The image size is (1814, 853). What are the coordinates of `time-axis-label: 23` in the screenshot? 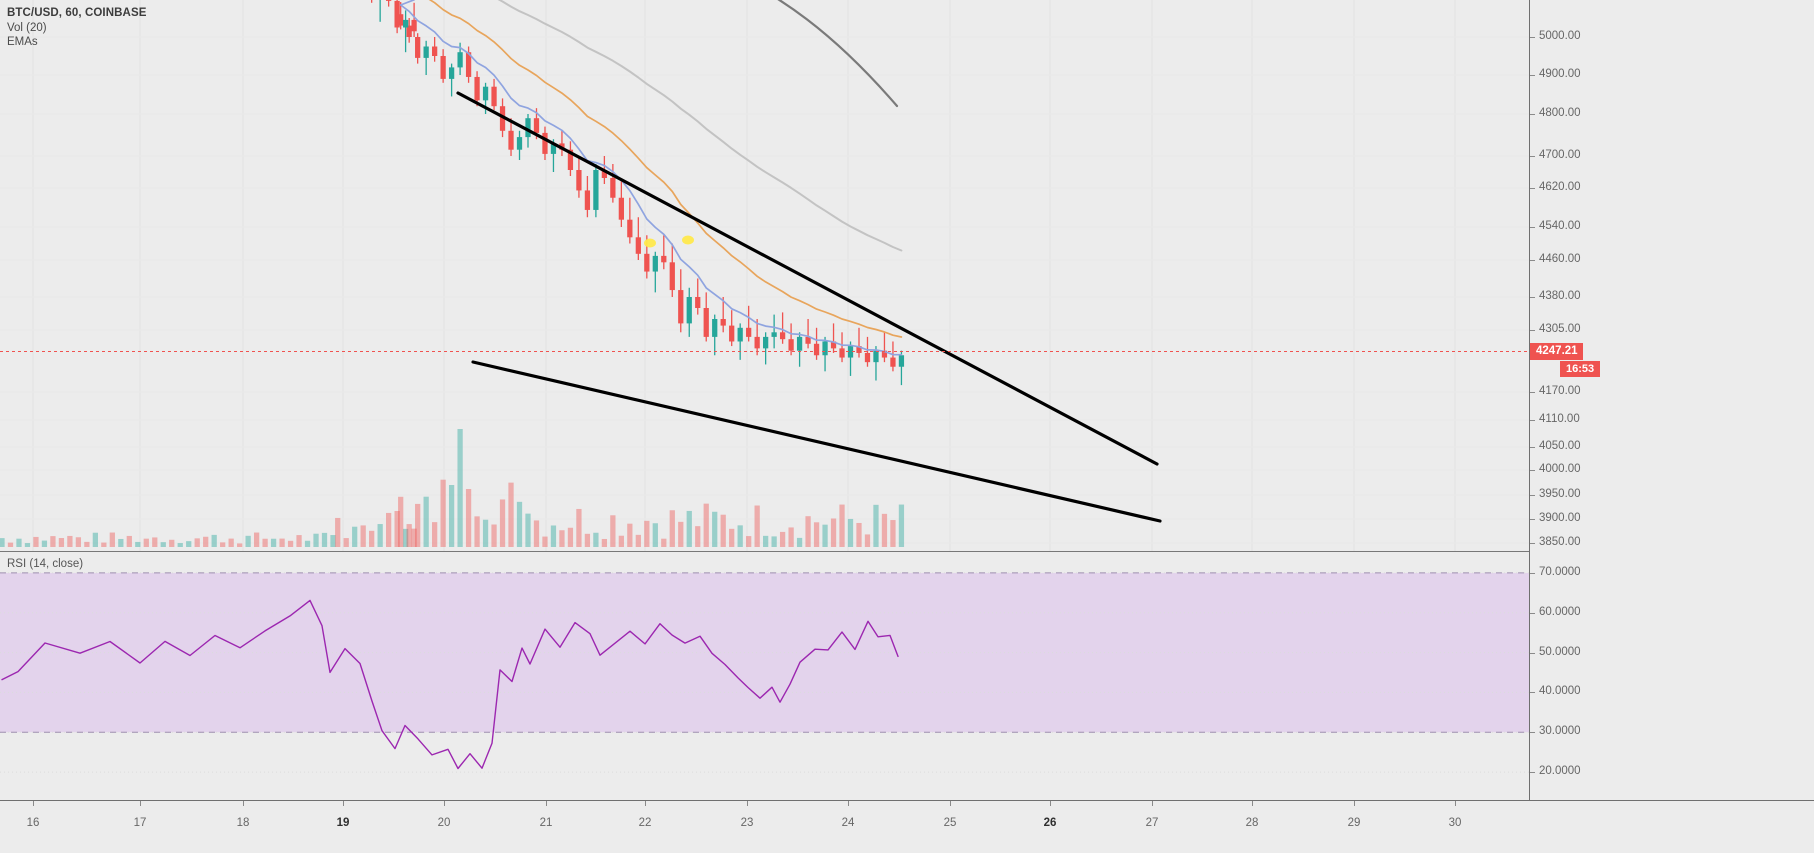 It's located at (747, 823).